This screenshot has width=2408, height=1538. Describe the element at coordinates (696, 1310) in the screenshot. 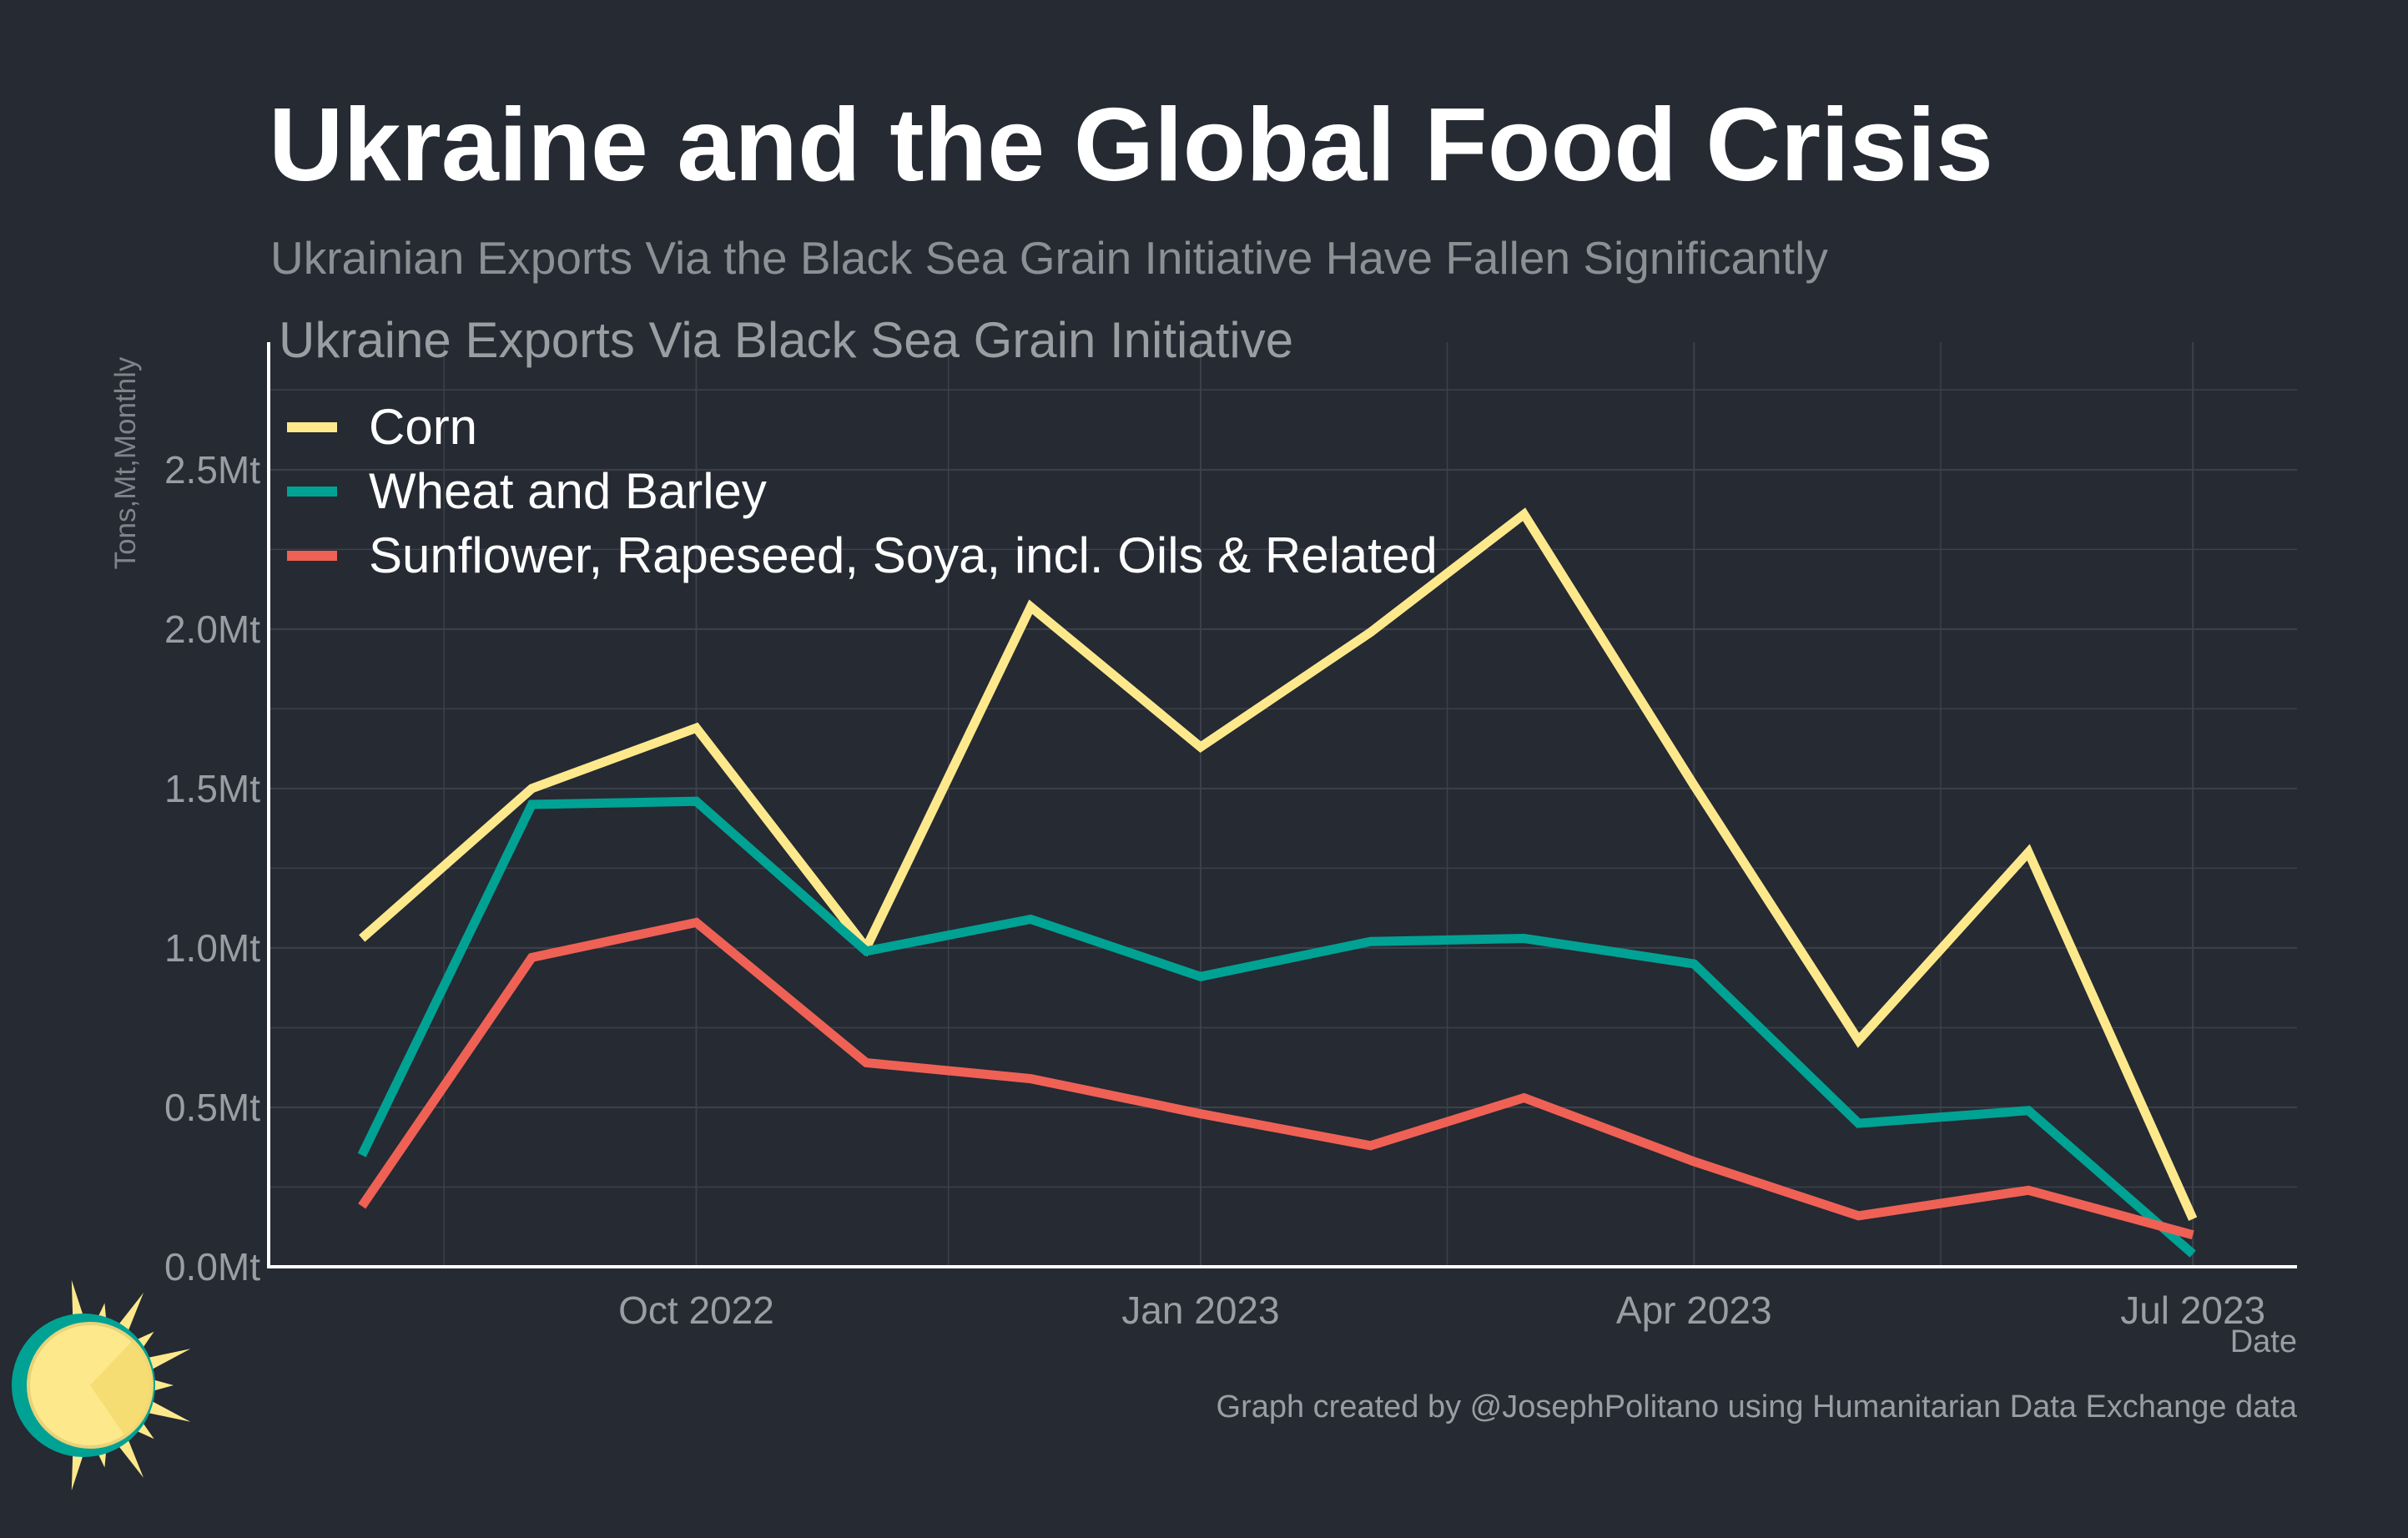

I see `x-tick-label: Oct 2022` at that location.